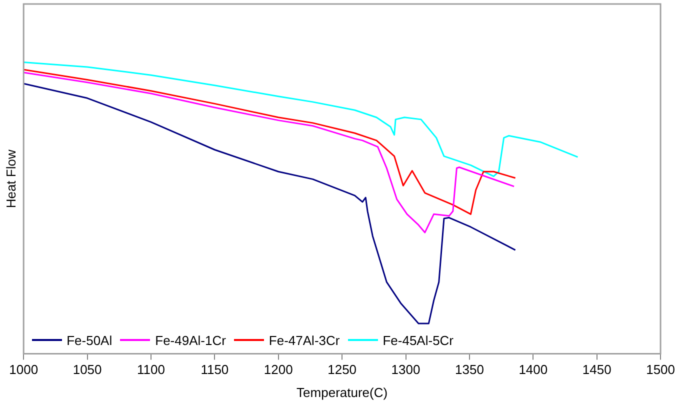 Image resolution: width=678 pixels, height=407 pixels. I want to click on x-tick-label: 1350, so click(469, 370).